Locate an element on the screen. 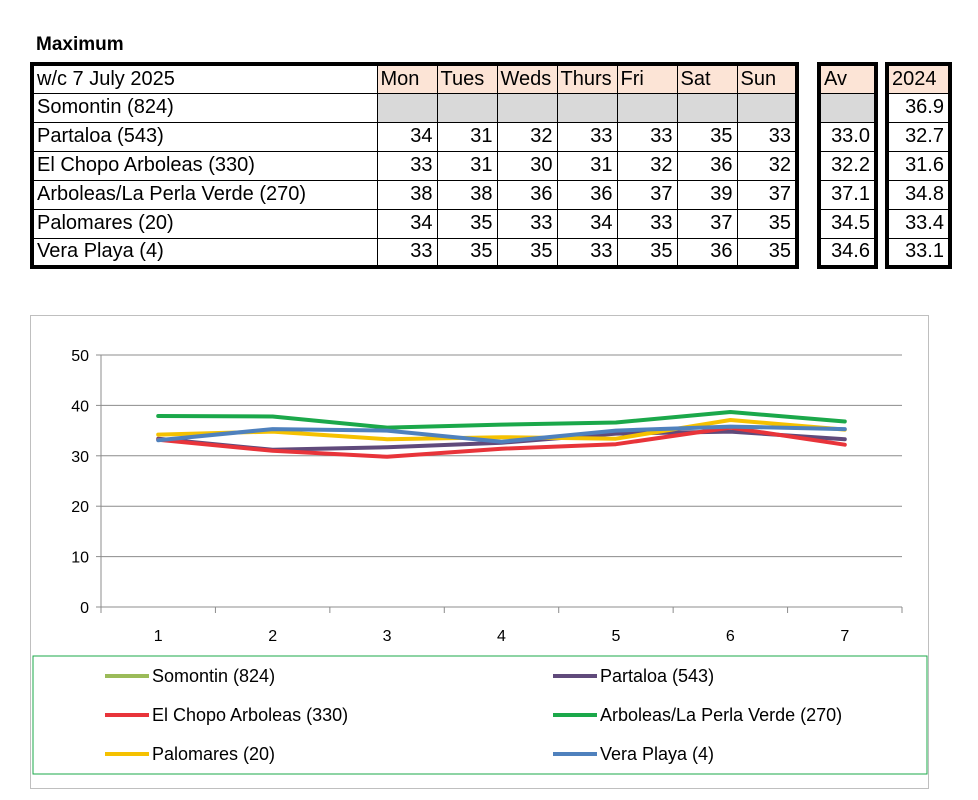  table-row: Vera Playa (4) 33 35 35 33 35 36 35 is located at coordinates (414, 252).